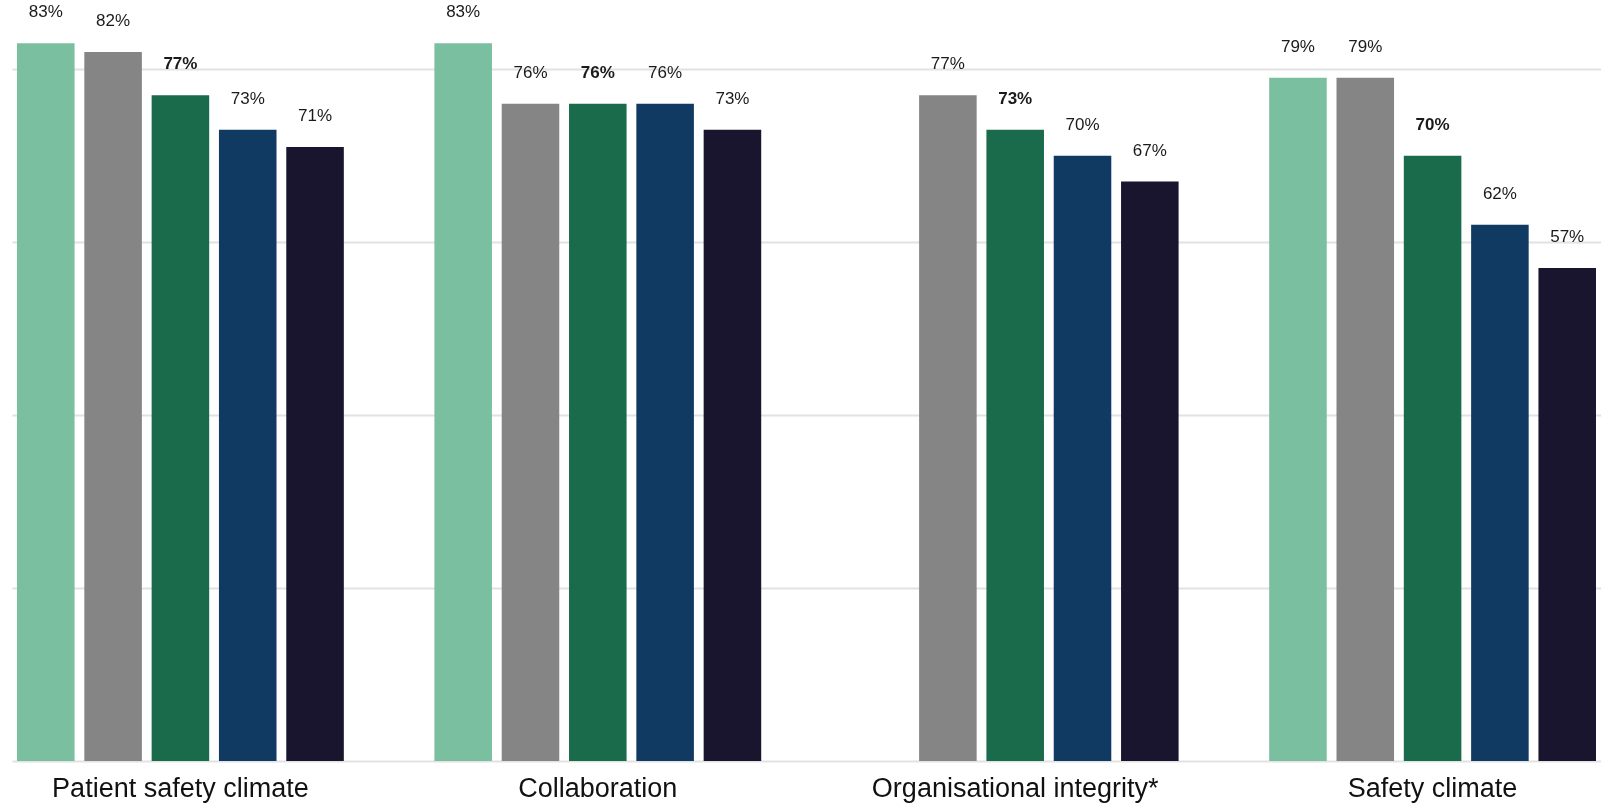 The image size is (1601, 807). I want to click on data-label: 67%, so click(1149, 150).